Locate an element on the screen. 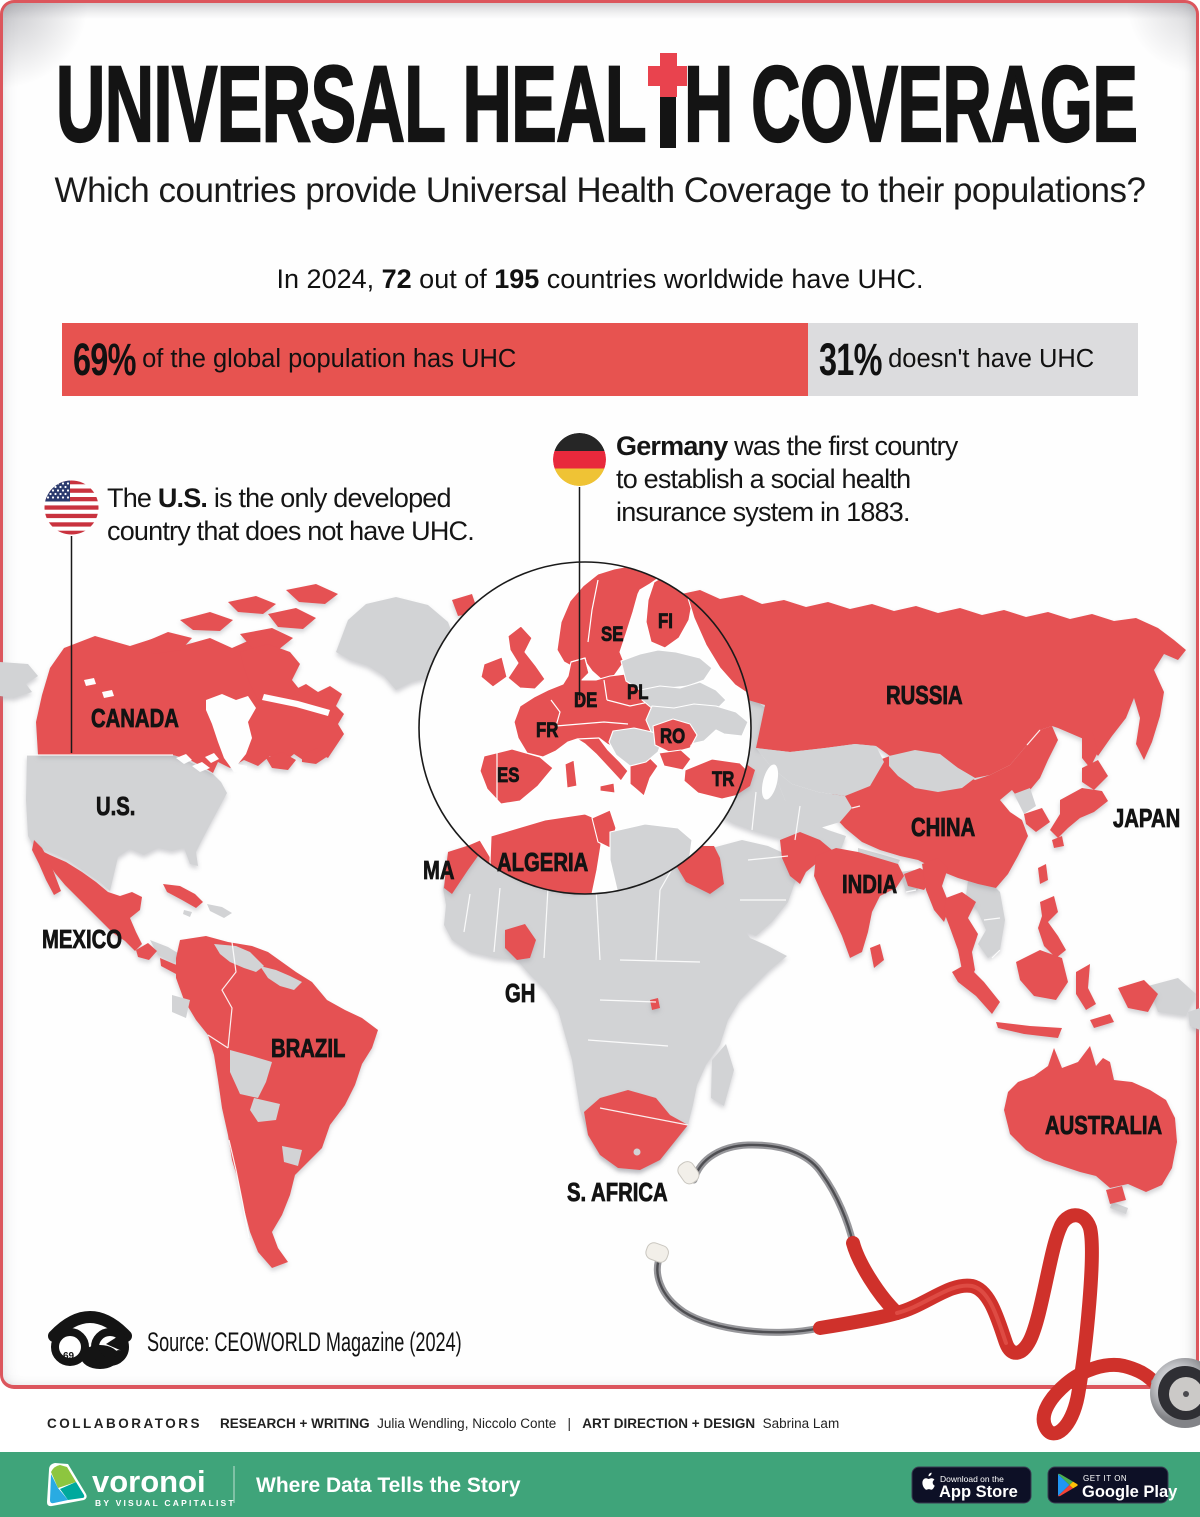  svg-text: Google Play is located at coordinates (1130, 1492).